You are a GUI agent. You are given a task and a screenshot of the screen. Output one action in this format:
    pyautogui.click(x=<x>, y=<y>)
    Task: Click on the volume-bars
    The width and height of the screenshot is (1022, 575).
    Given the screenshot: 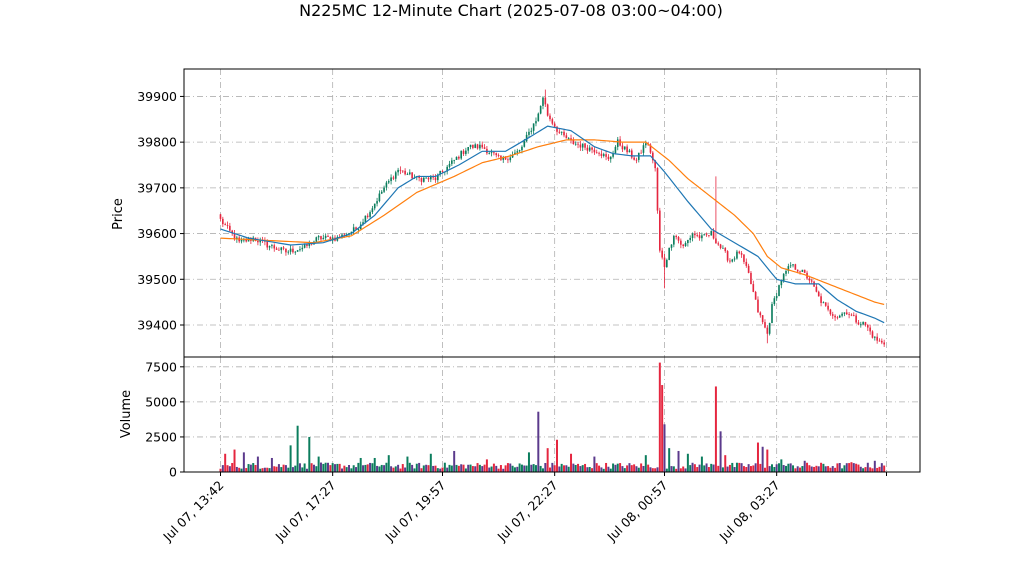 What is the action you would take?
    pyautogui.click(x=552, y=417)
    